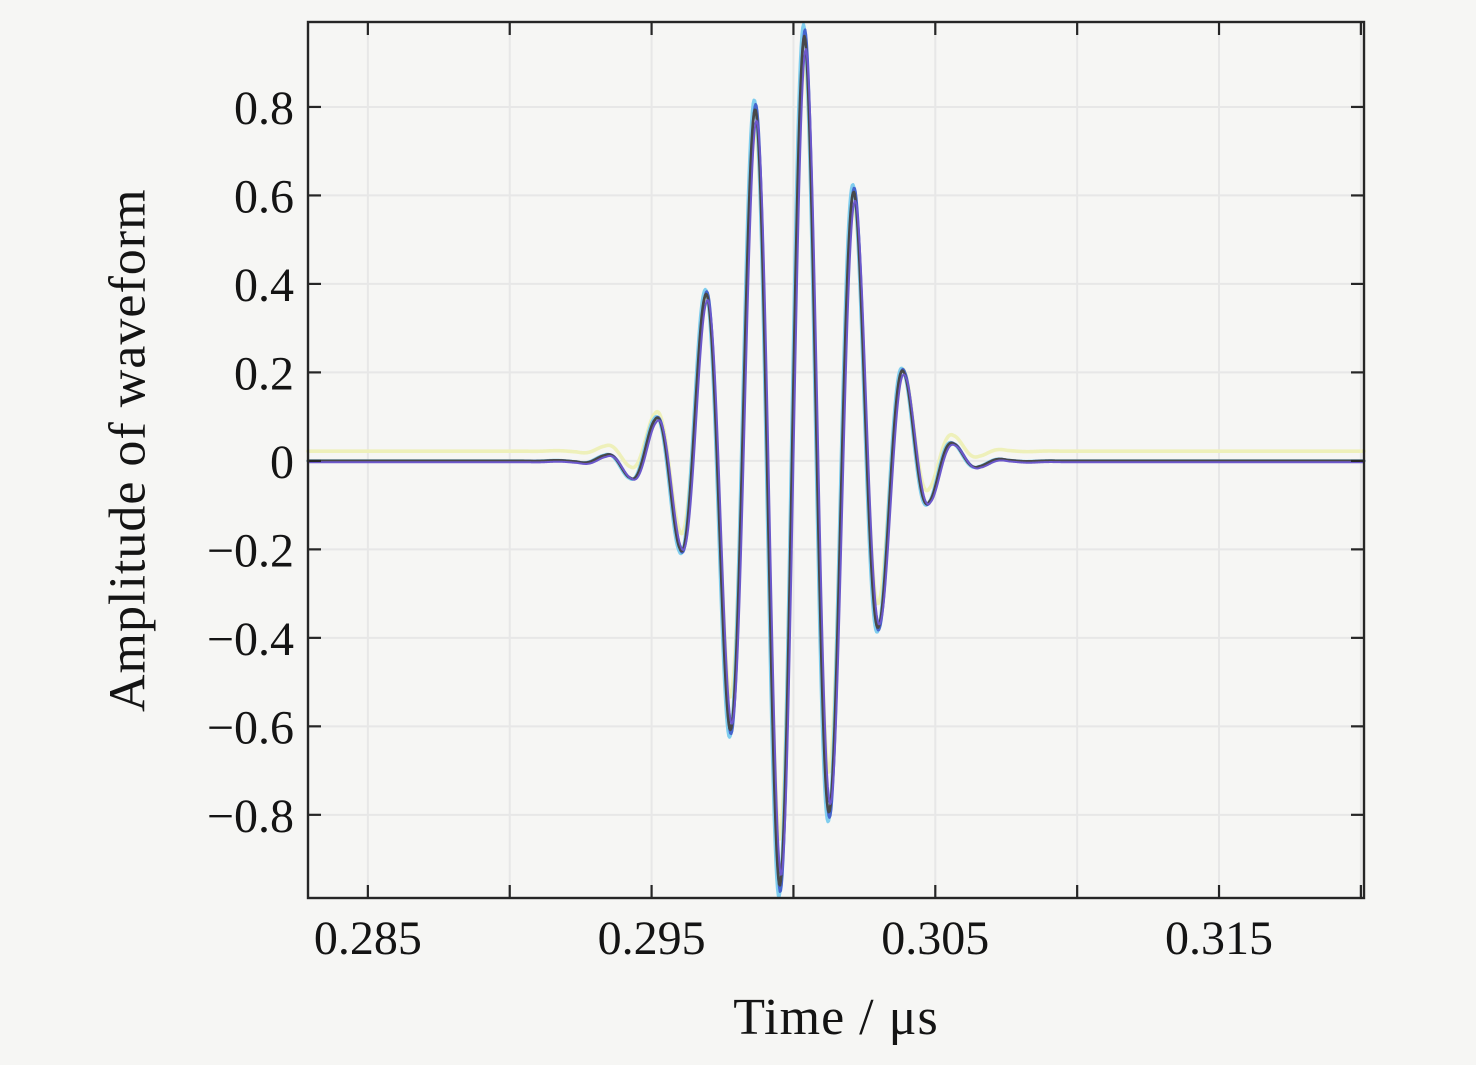 The width and height of the screenshot is (1476, 1065). I want to click on y-tick-label: 0.4, so click(264, 285).